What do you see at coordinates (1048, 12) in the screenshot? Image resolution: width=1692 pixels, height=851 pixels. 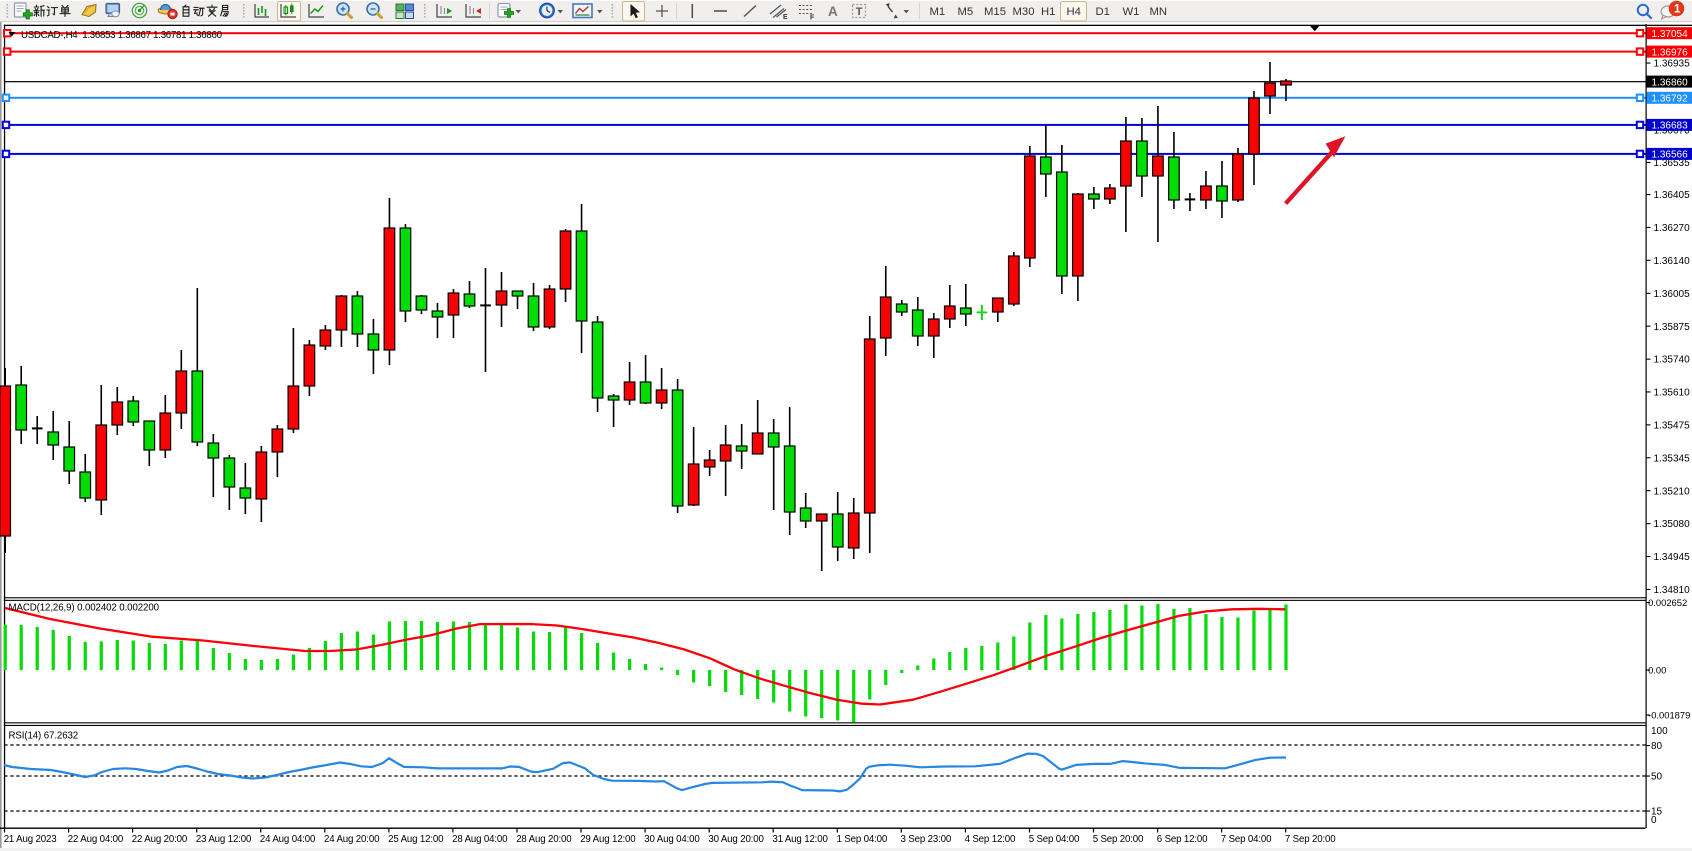 I see `svg-text: H1` at bounding box center [1048, 12].